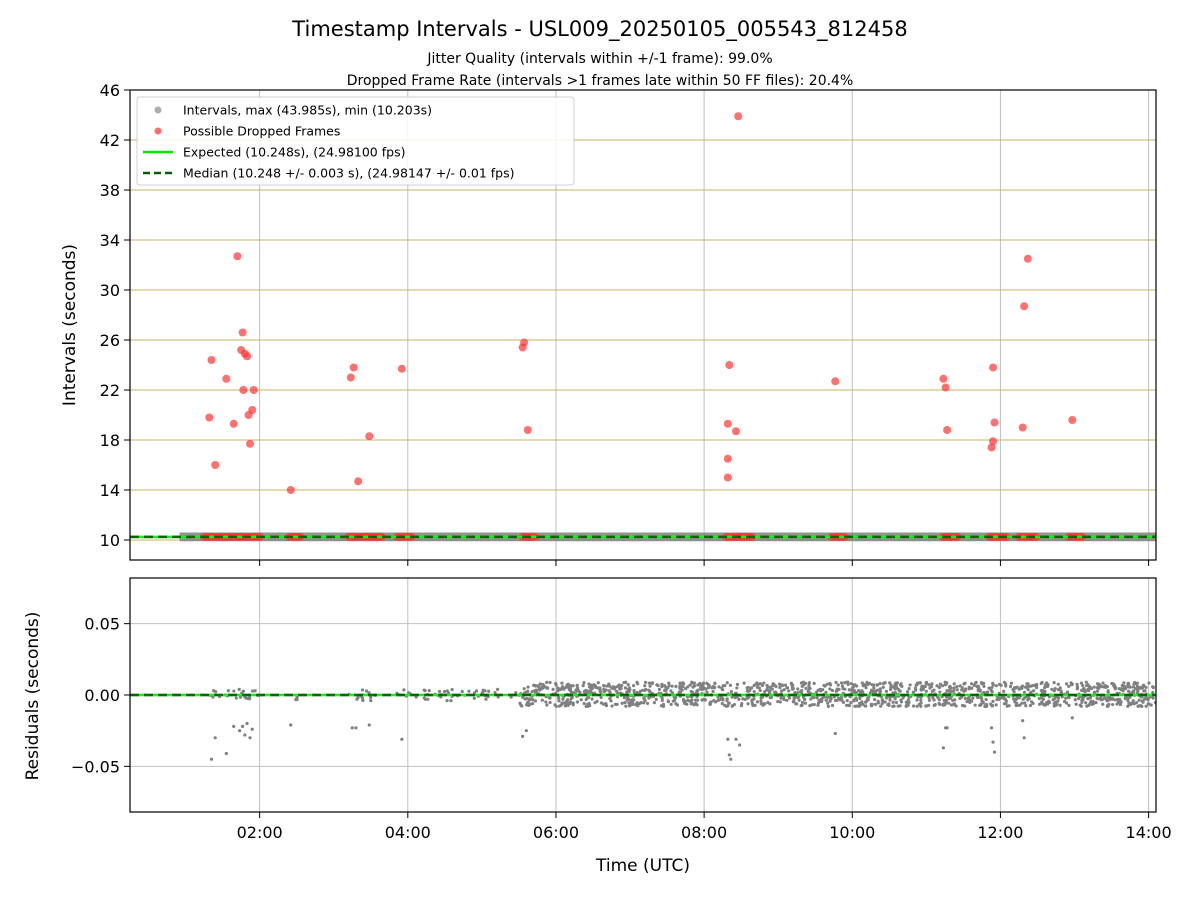 Image resolution: width=1200 pixels, height=900 pixels. What do you see at coordinates (642, 866) in the screenshot?
I see `x-axis-label: Time (UTC)` at bounding box center [642, 866].